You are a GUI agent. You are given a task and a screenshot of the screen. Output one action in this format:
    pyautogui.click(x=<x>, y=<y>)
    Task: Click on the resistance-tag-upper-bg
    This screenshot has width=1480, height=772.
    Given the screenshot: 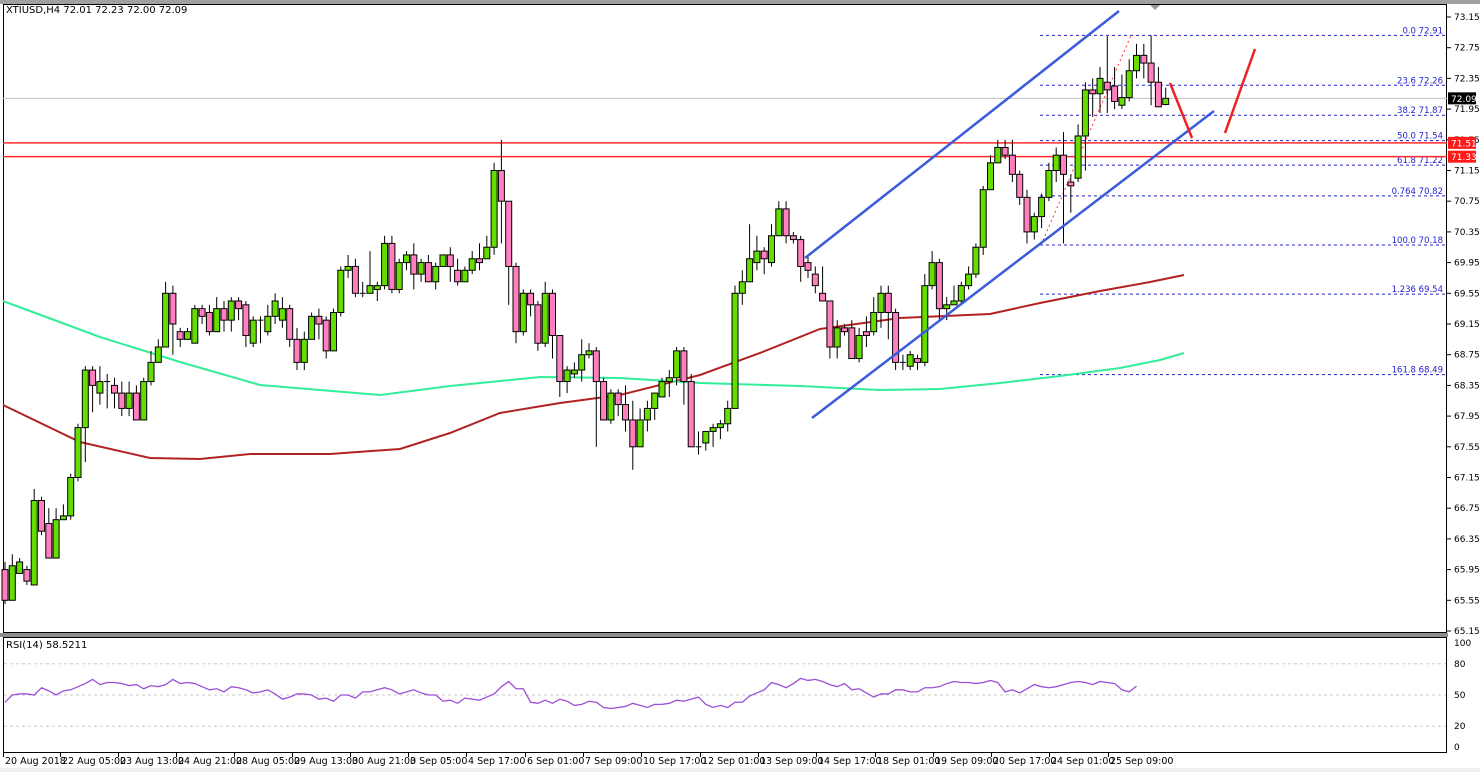 What is the action you would take?
    pyautogui.click(x=1462, y=142)
    